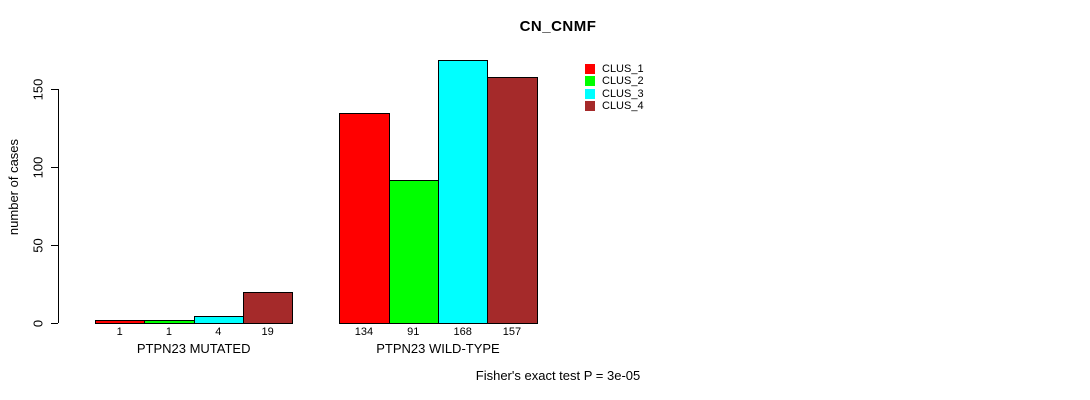 The image size is (1090, 400). I want to click on legend-row: CLUS_1, so click(630, 69).